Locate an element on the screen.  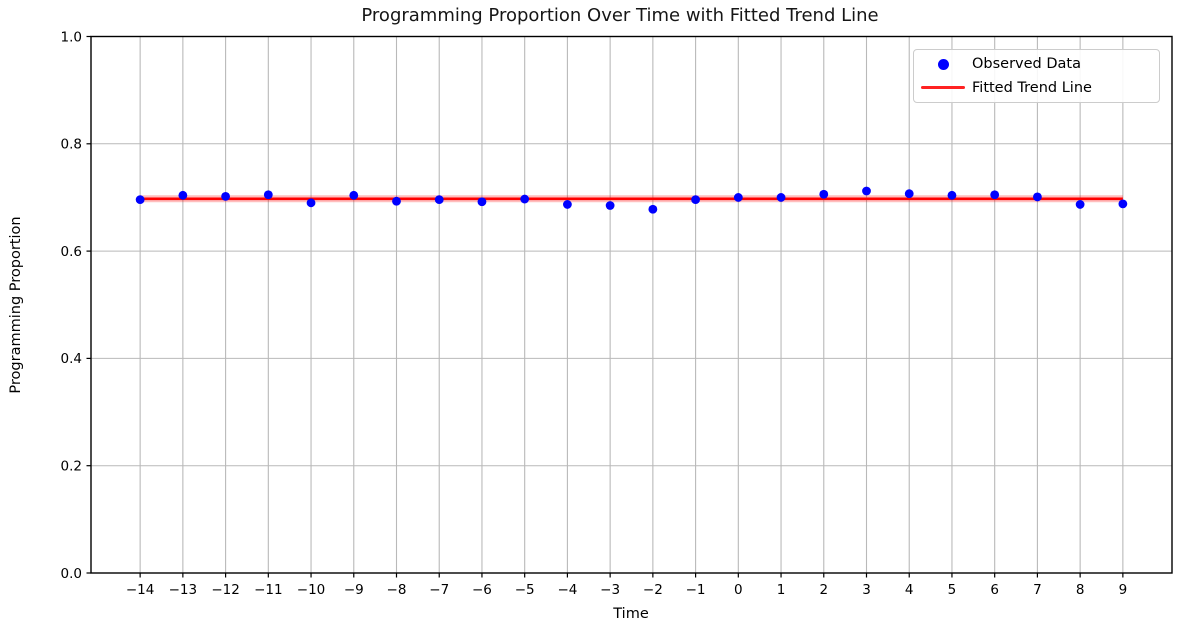
legend-label: Observed Data is located at coordinates (1026, 64).